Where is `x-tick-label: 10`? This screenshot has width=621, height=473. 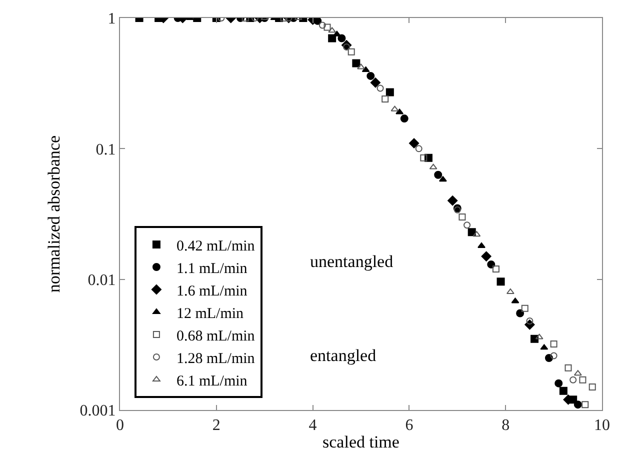 x-tick-label: 10 is located at coordinates (602, 425).